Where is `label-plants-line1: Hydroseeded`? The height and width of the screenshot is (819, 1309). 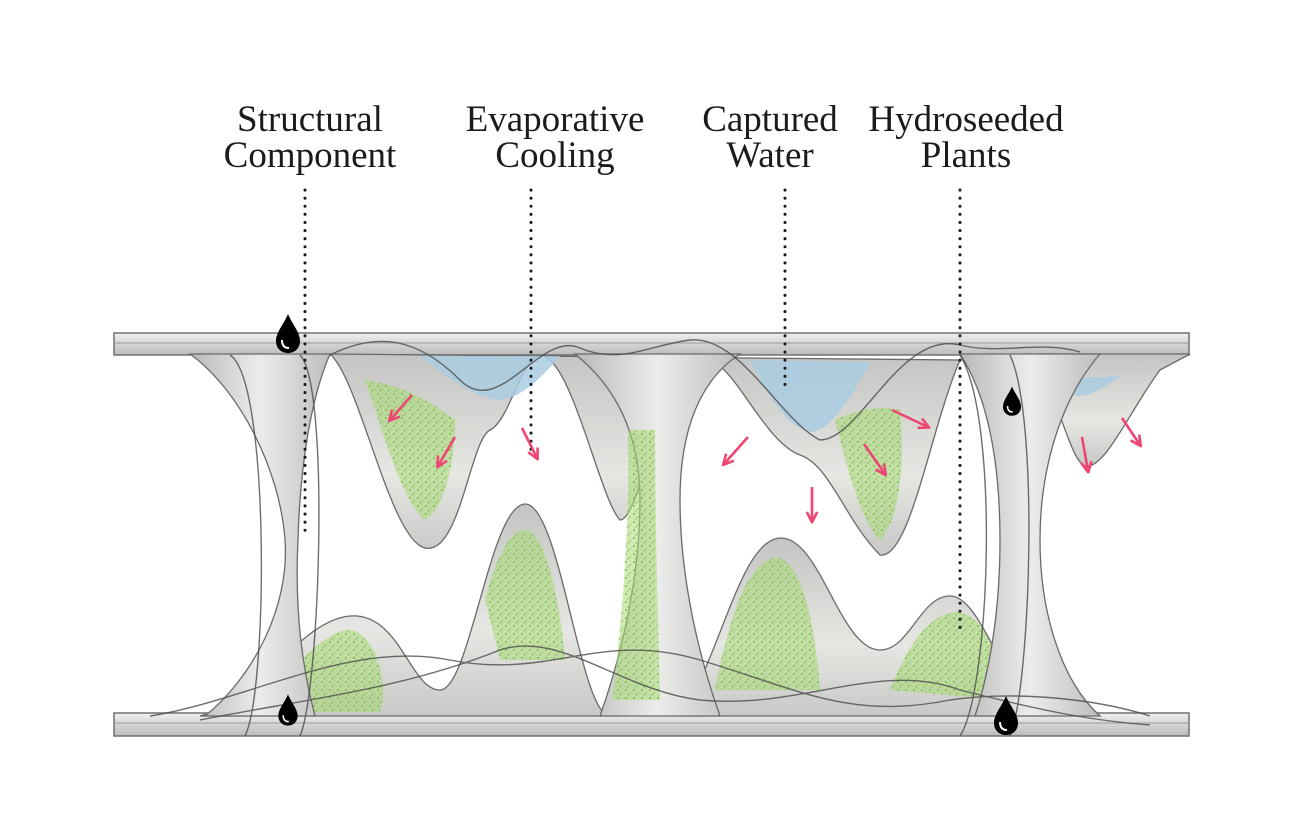
label-plants-line1: Hydroseeded is located at coordinates (966, 119).